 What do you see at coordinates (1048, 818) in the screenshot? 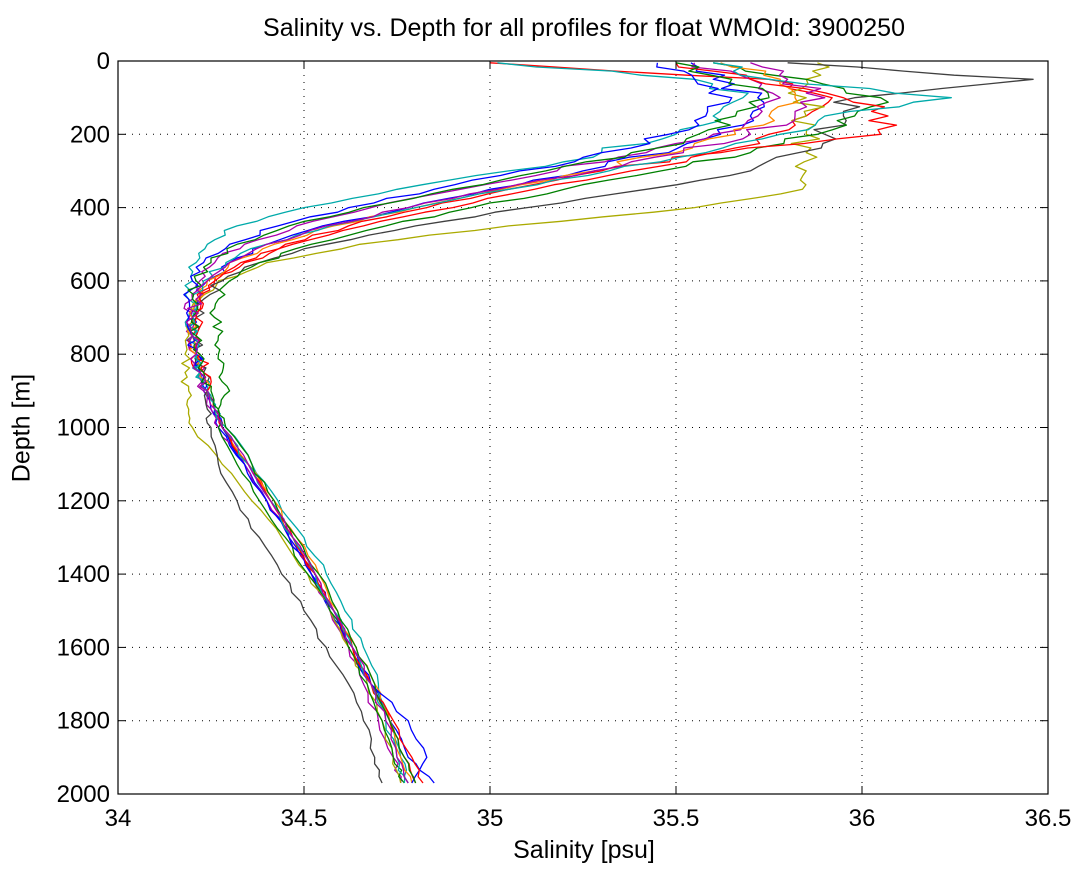
I see `x-tick-label: 36.5` at bounding box center [1048, 818].